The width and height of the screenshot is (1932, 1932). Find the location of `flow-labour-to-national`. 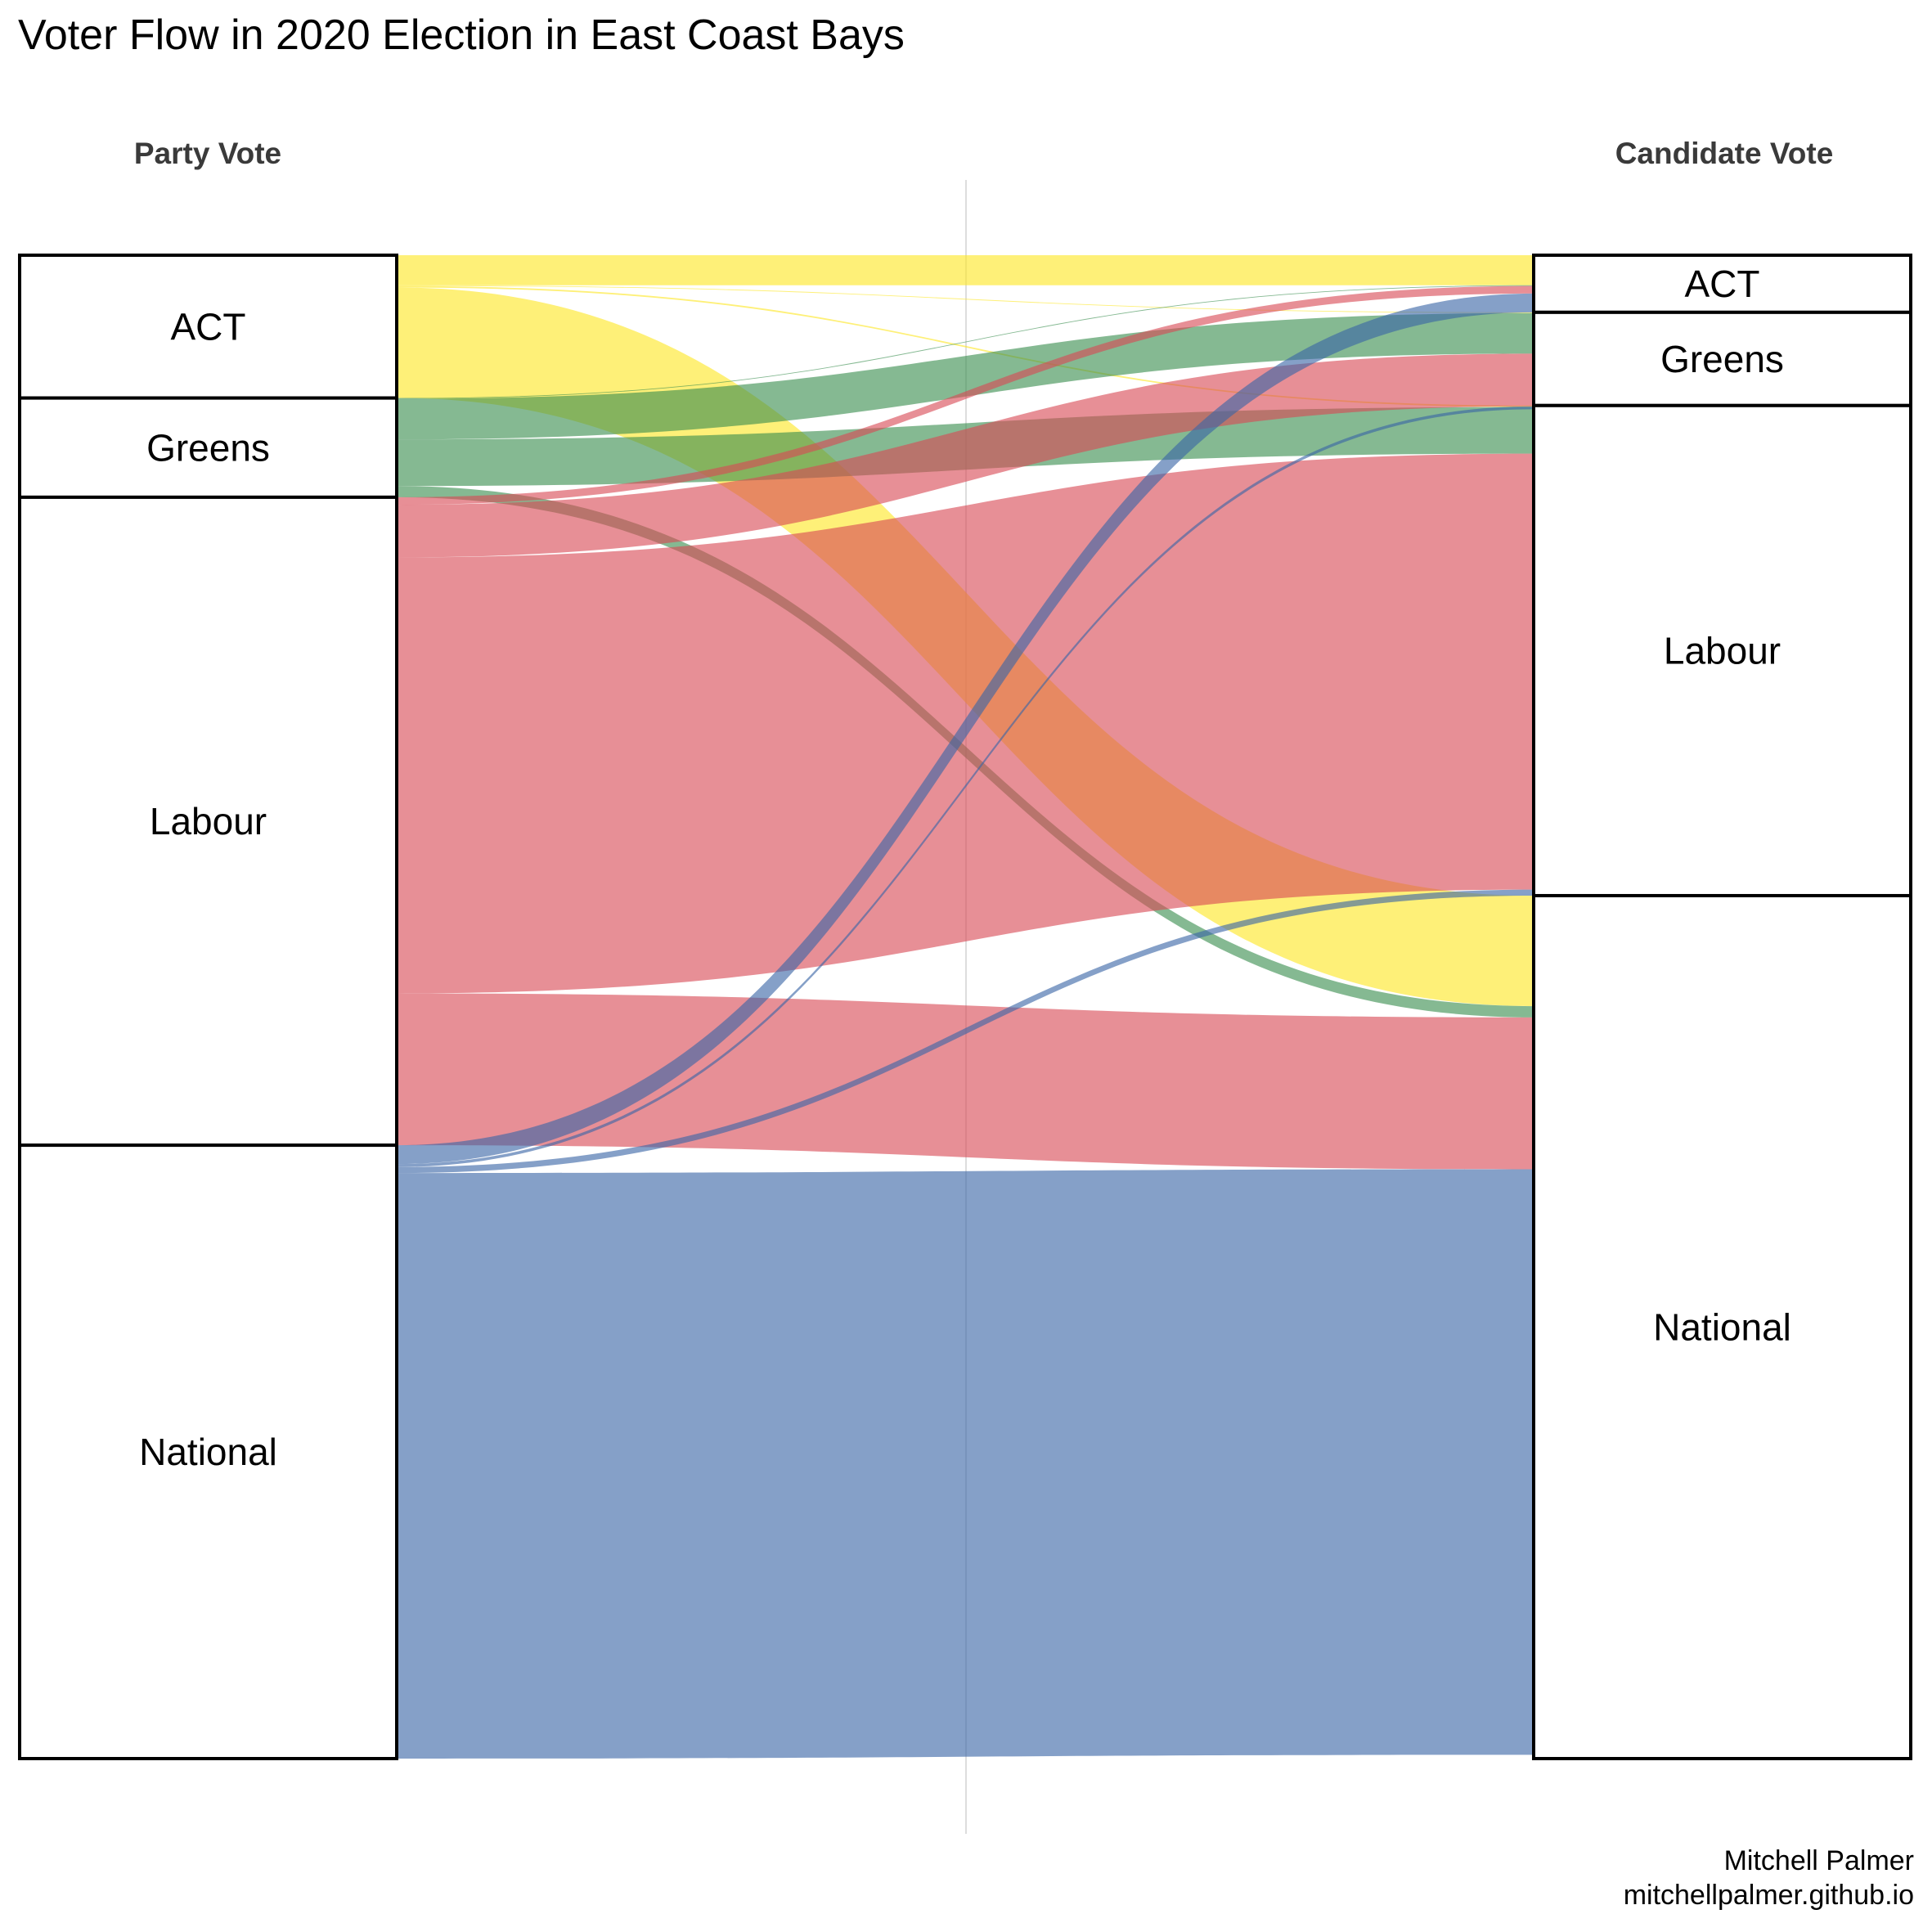

flow-labour-to-national is located at coordinates (966, 1081).